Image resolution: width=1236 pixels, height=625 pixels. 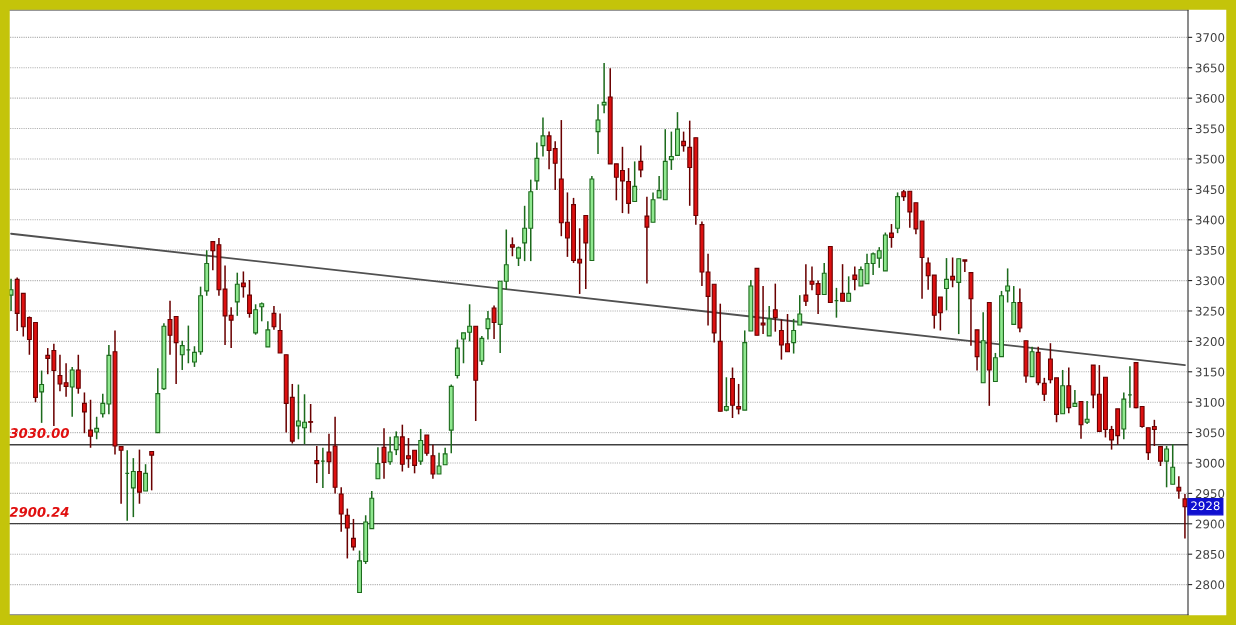 I want to click on y-tick-label: 3650, so click(x=1210, y=68).